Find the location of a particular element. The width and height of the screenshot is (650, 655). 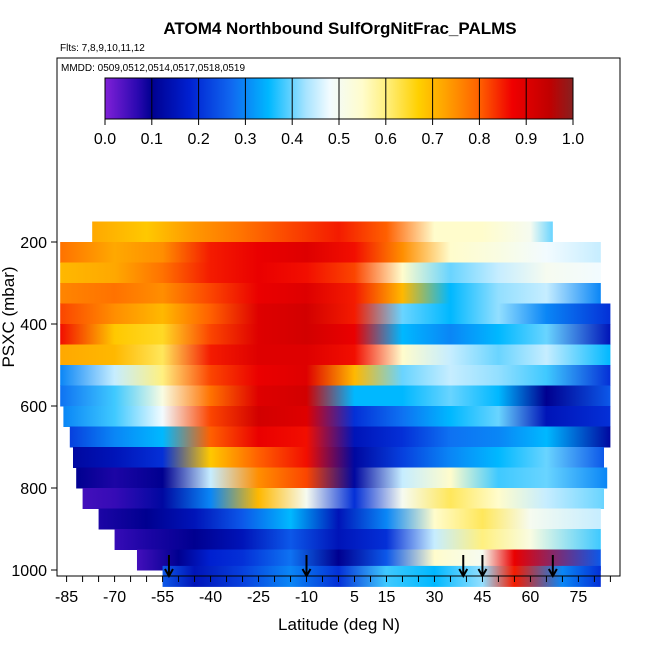

dates-note: MMDD: 0509,0512,0514,0517,0518,0519 is located at coordinates (153, 68).